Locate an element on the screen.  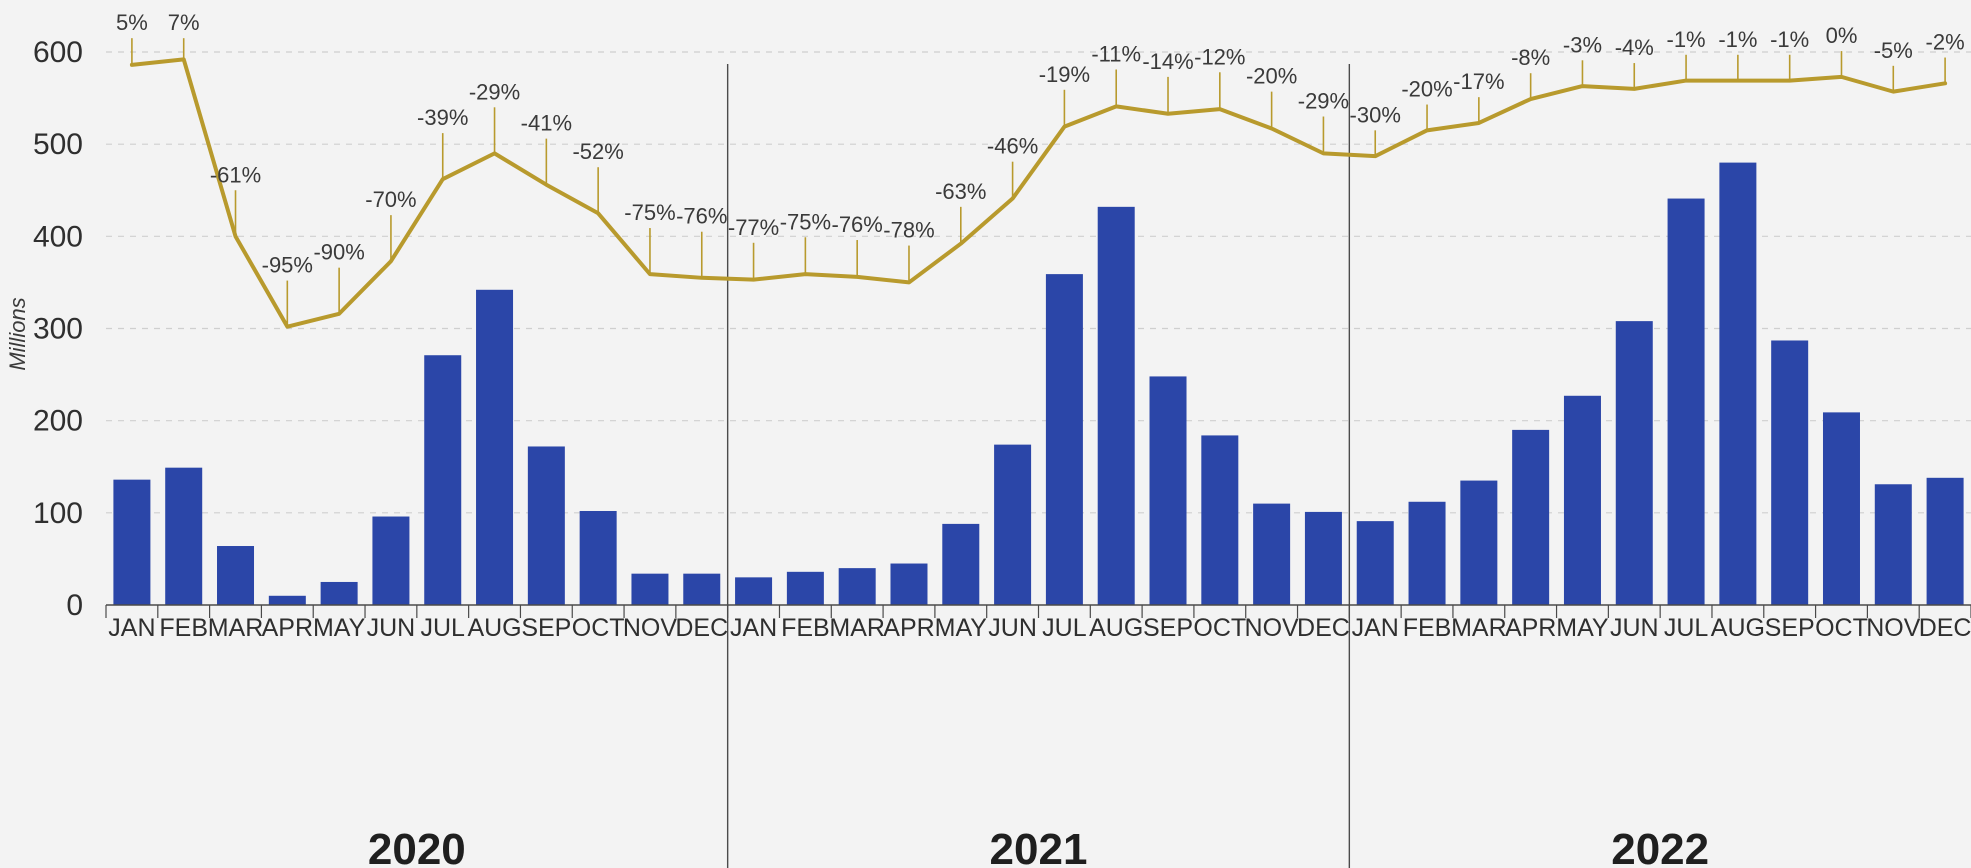
percent-change-label: -70% is located at coordinates (390, 199).